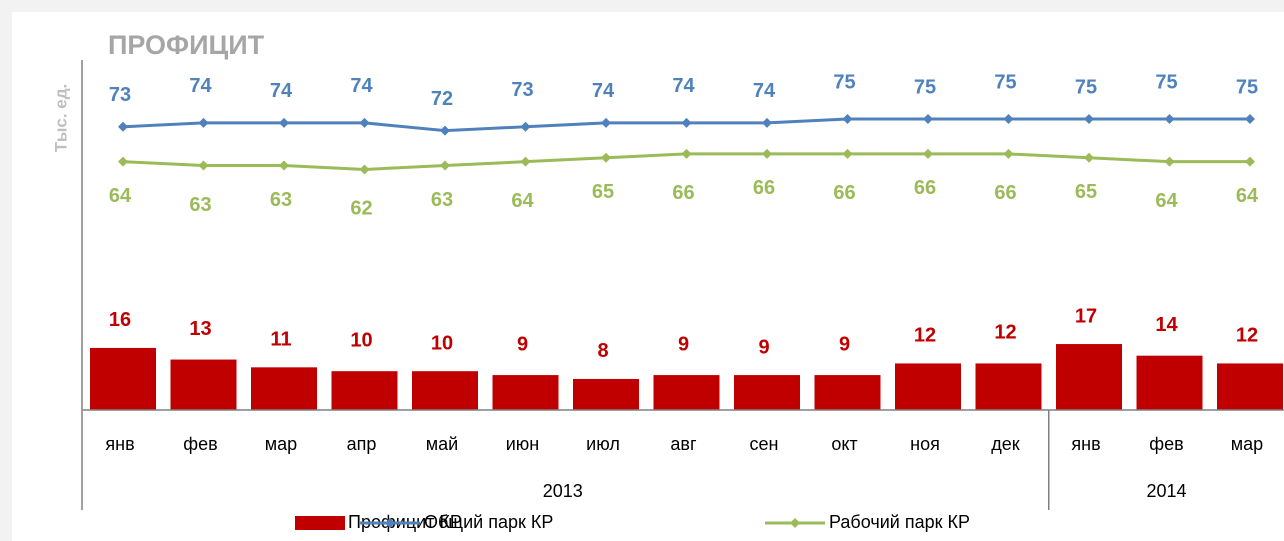 The image size is (1284, 541). What do you see at coordinates (442, 99) in the screenshot?
I see `data-label: 72` at bounding box center [442, 99].